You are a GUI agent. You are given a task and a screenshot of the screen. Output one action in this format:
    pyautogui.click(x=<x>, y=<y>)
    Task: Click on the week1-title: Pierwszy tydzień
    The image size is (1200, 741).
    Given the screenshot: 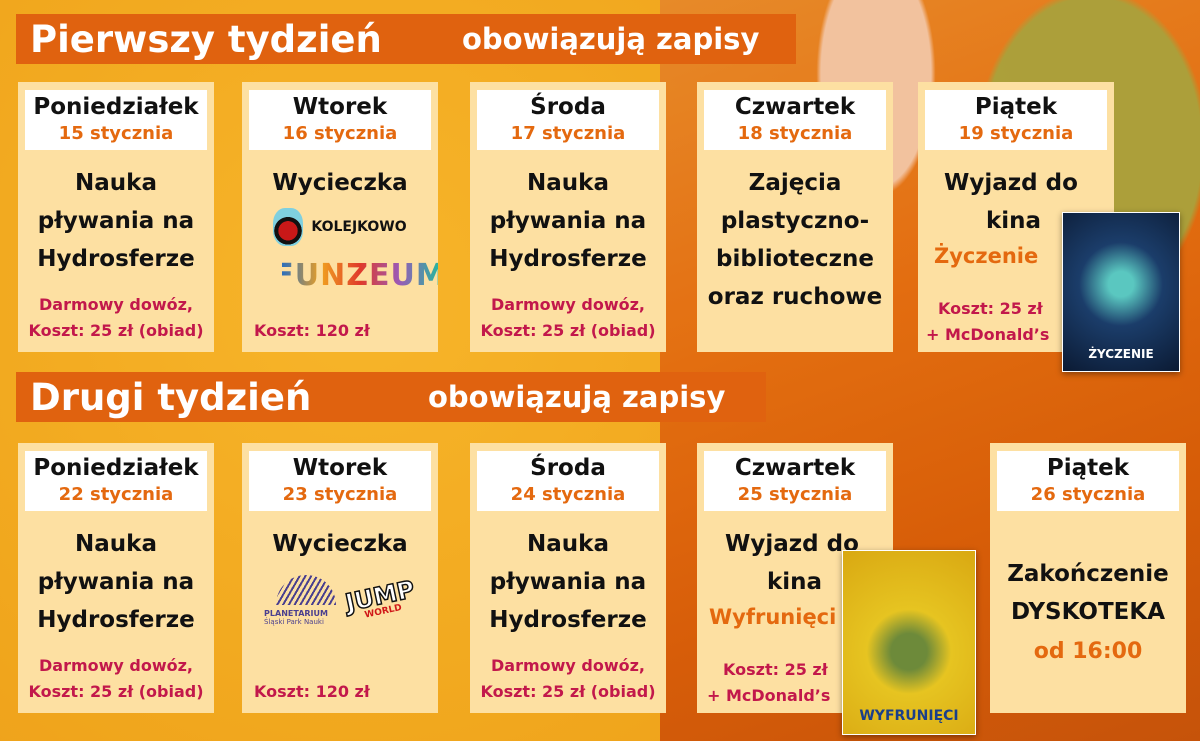 What is the action you would take?
    pyautogui.click(x=206, y=39)
    